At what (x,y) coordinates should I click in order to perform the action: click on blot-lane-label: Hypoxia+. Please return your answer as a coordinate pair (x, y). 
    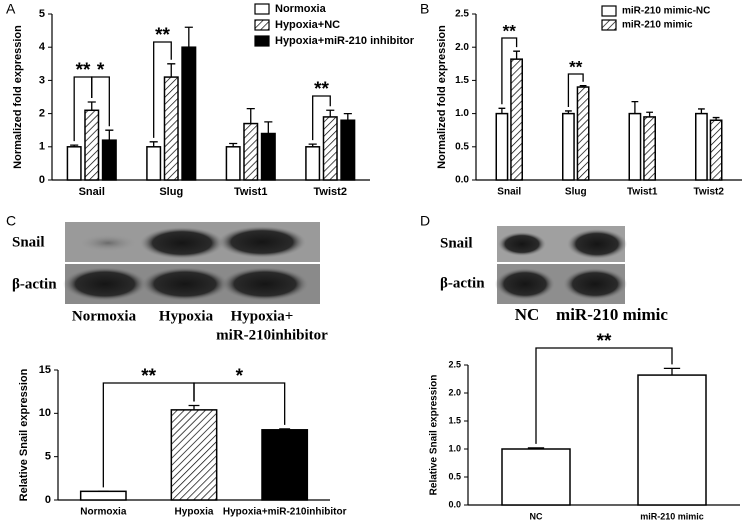
    Looking at the image, I should click on (262, 316).